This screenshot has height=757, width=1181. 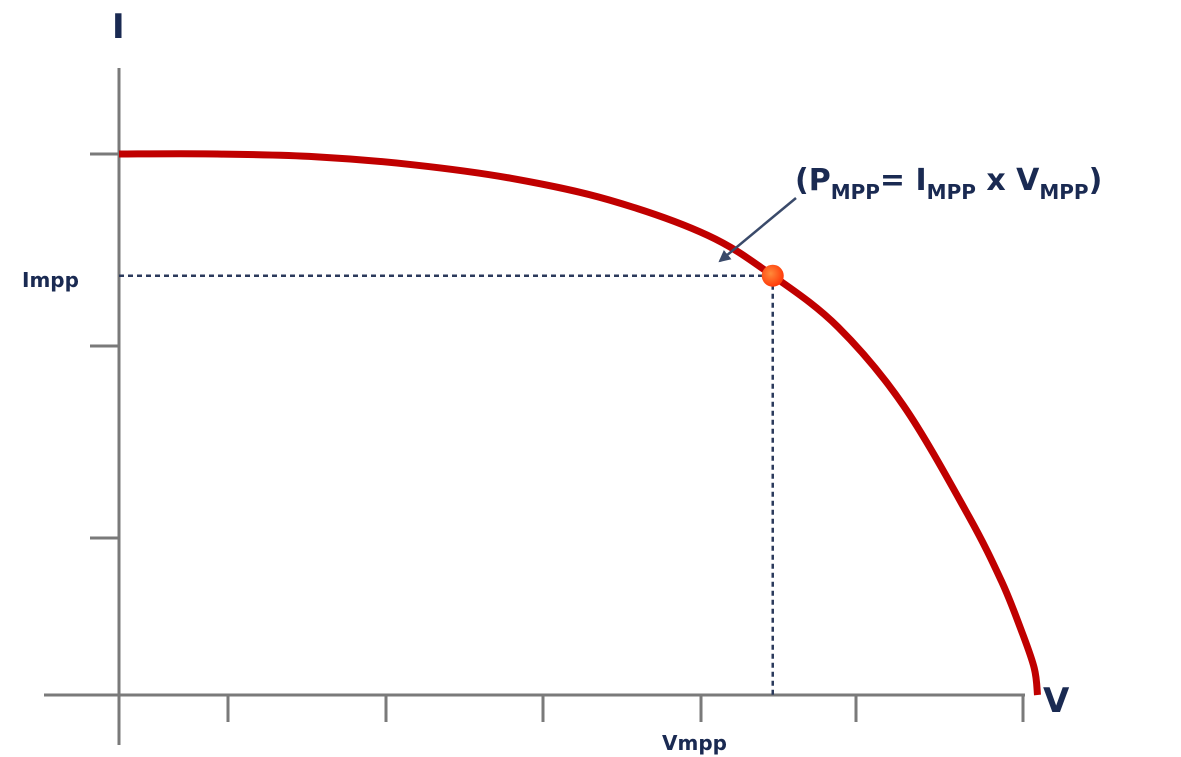 I want to click on impp-tick-label: Impp, so click(x=50, y=280).